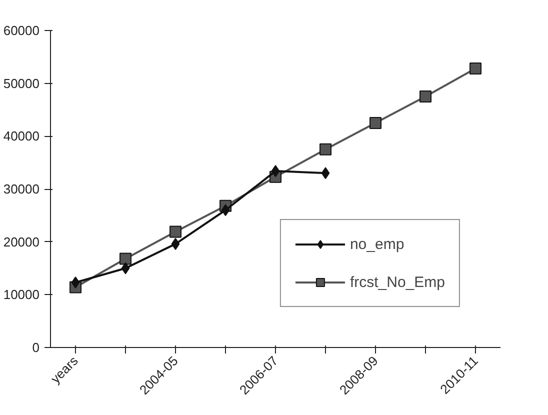 This screenshot has height=415, width=548. What do you see at coordinates (21, 189) in the screenshot?
I see `y-tick-label: 30000` at bounding box center [21, 189].